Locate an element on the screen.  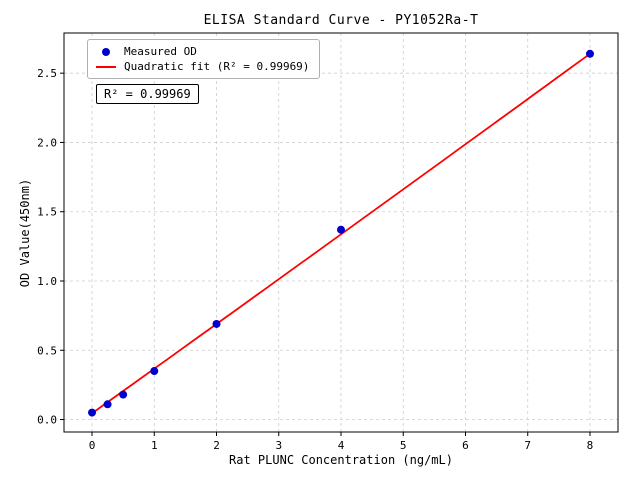
svg-text: 5 is located at coordinates (403, 445).